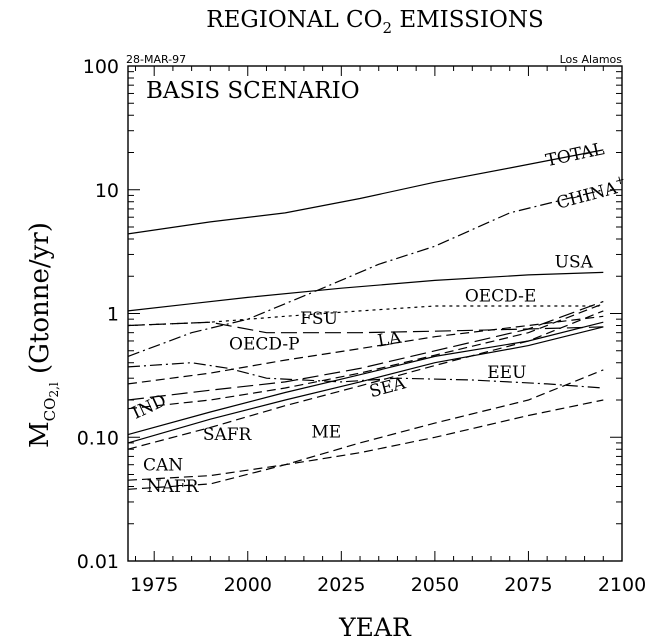 The image size is (651, 644). I want to click on series-line-oecd-e, so click(365, 316).